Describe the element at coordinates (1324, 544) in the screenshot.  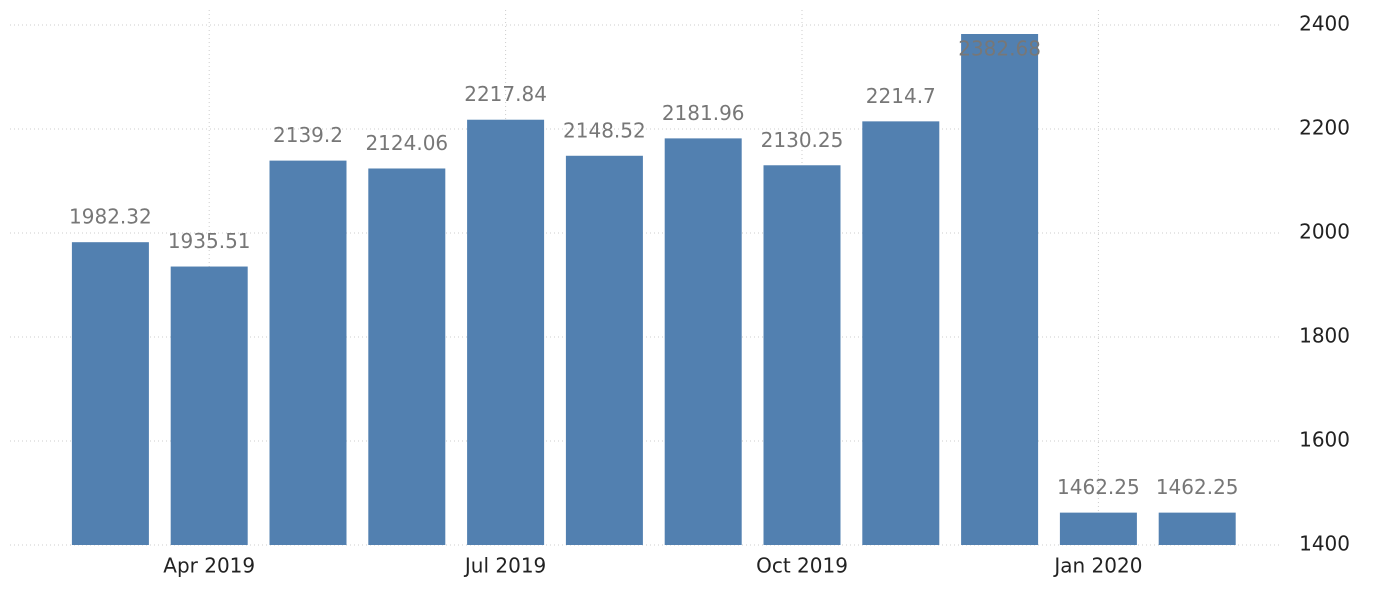
I see `y-tick-label: 1400` at that location.